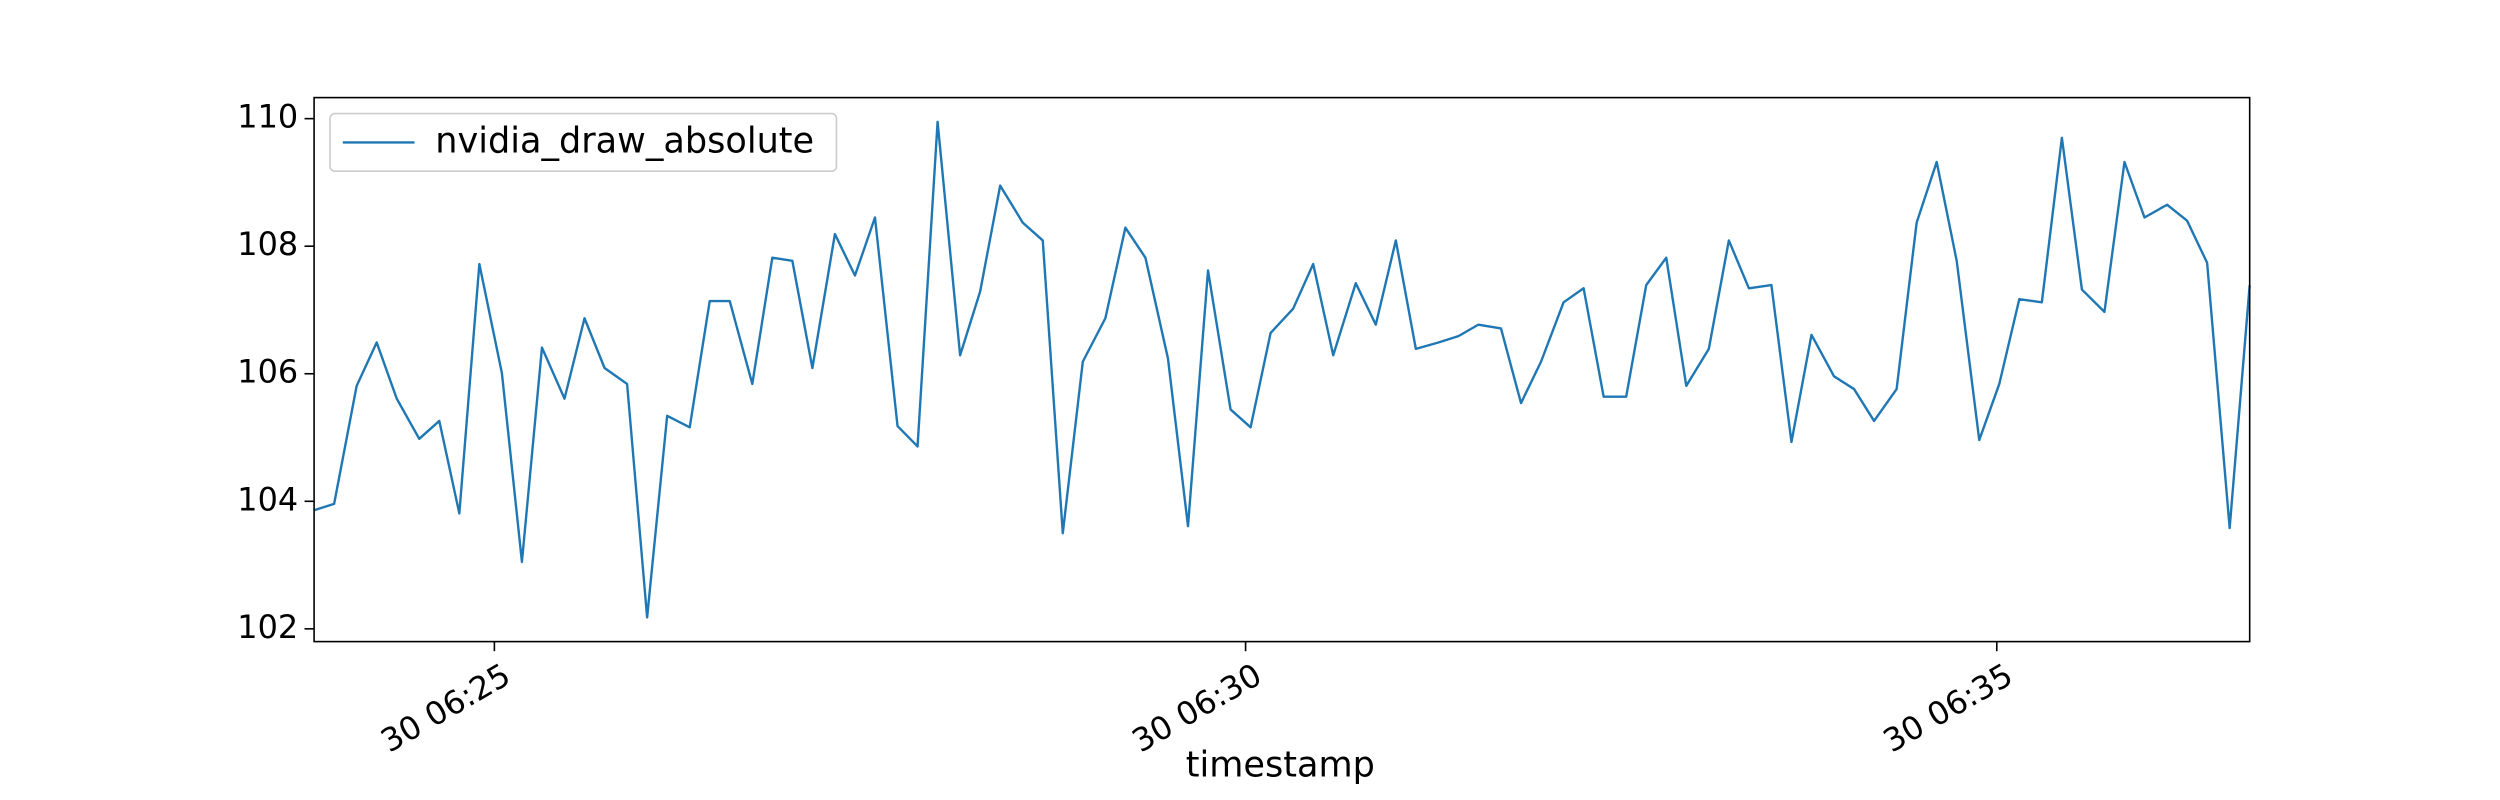  What do you see at coordinates (267, 499) in the screenshot?
I see `y-tick-label: 104` at bounding box center [267, 499].